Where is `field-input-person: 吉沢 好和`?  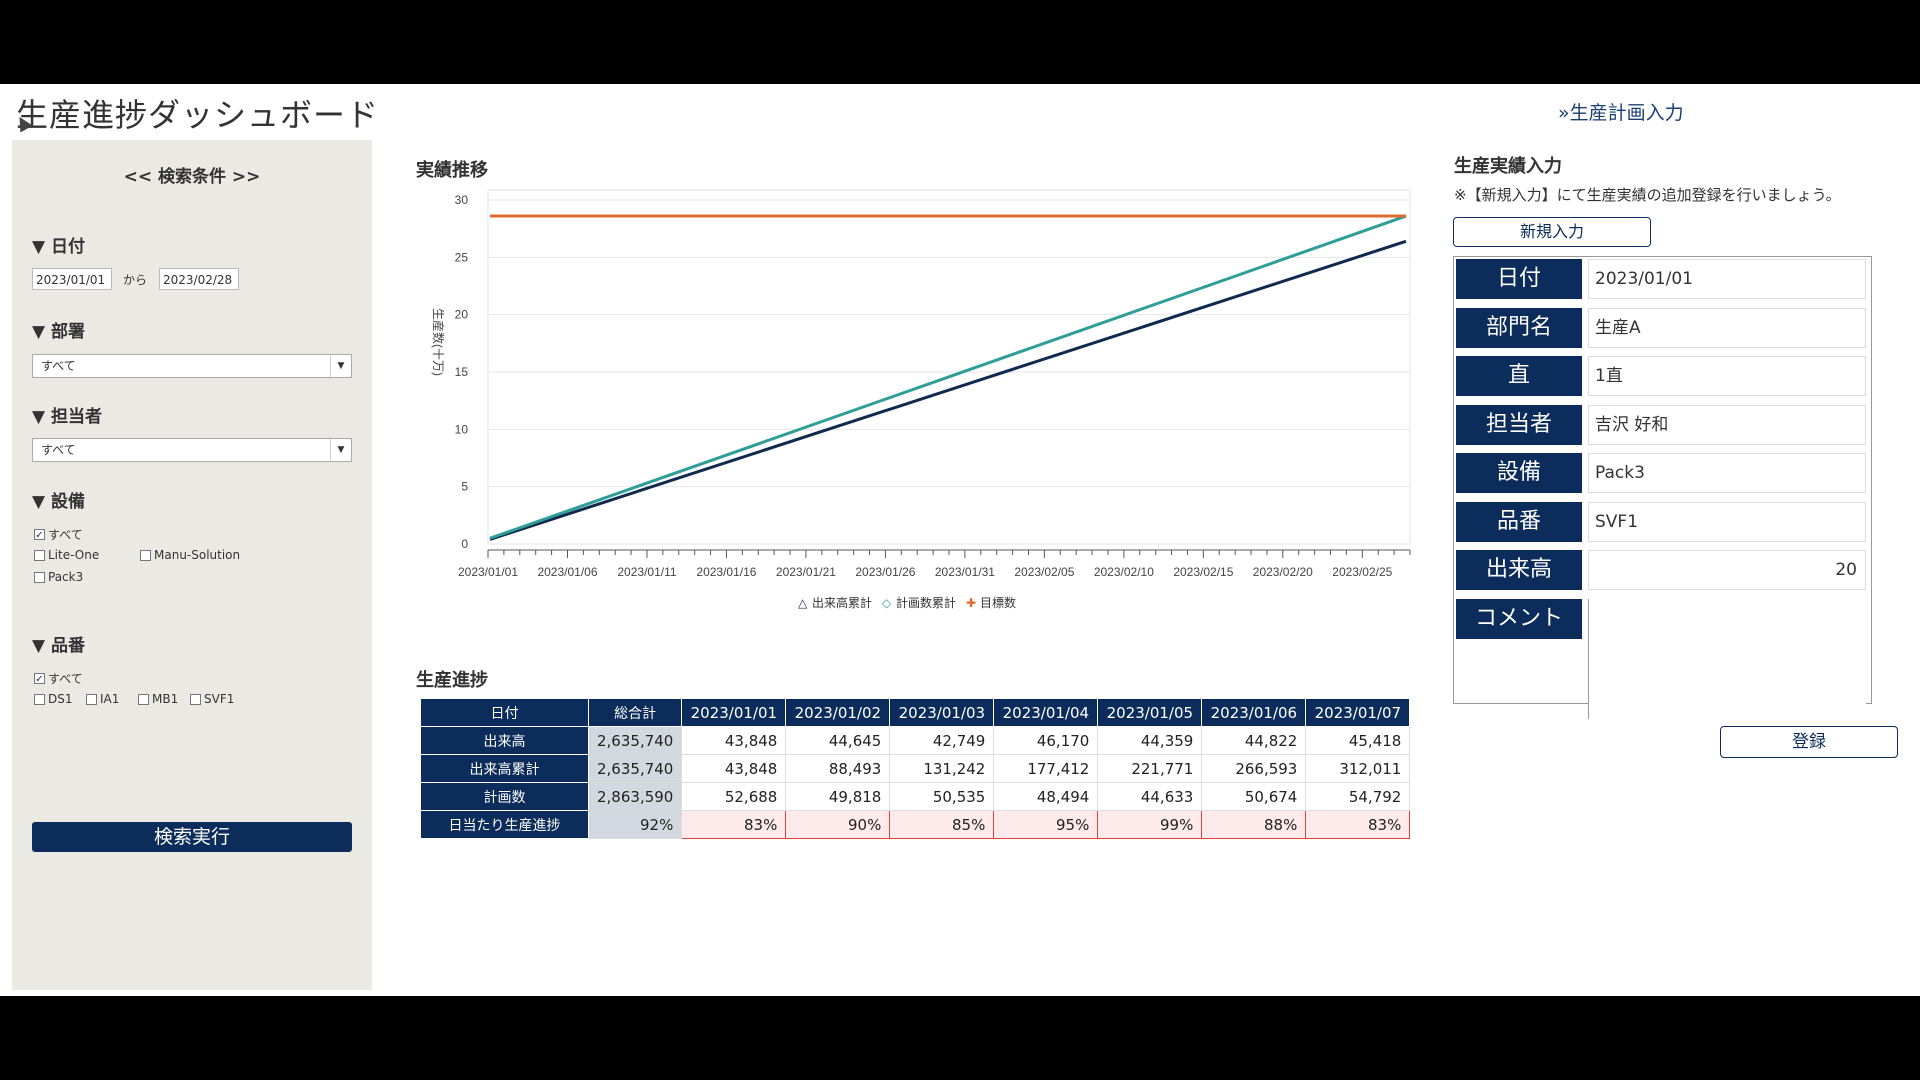
field-input-person: 吉沢 好和 is located at coordinates (1727, 424).